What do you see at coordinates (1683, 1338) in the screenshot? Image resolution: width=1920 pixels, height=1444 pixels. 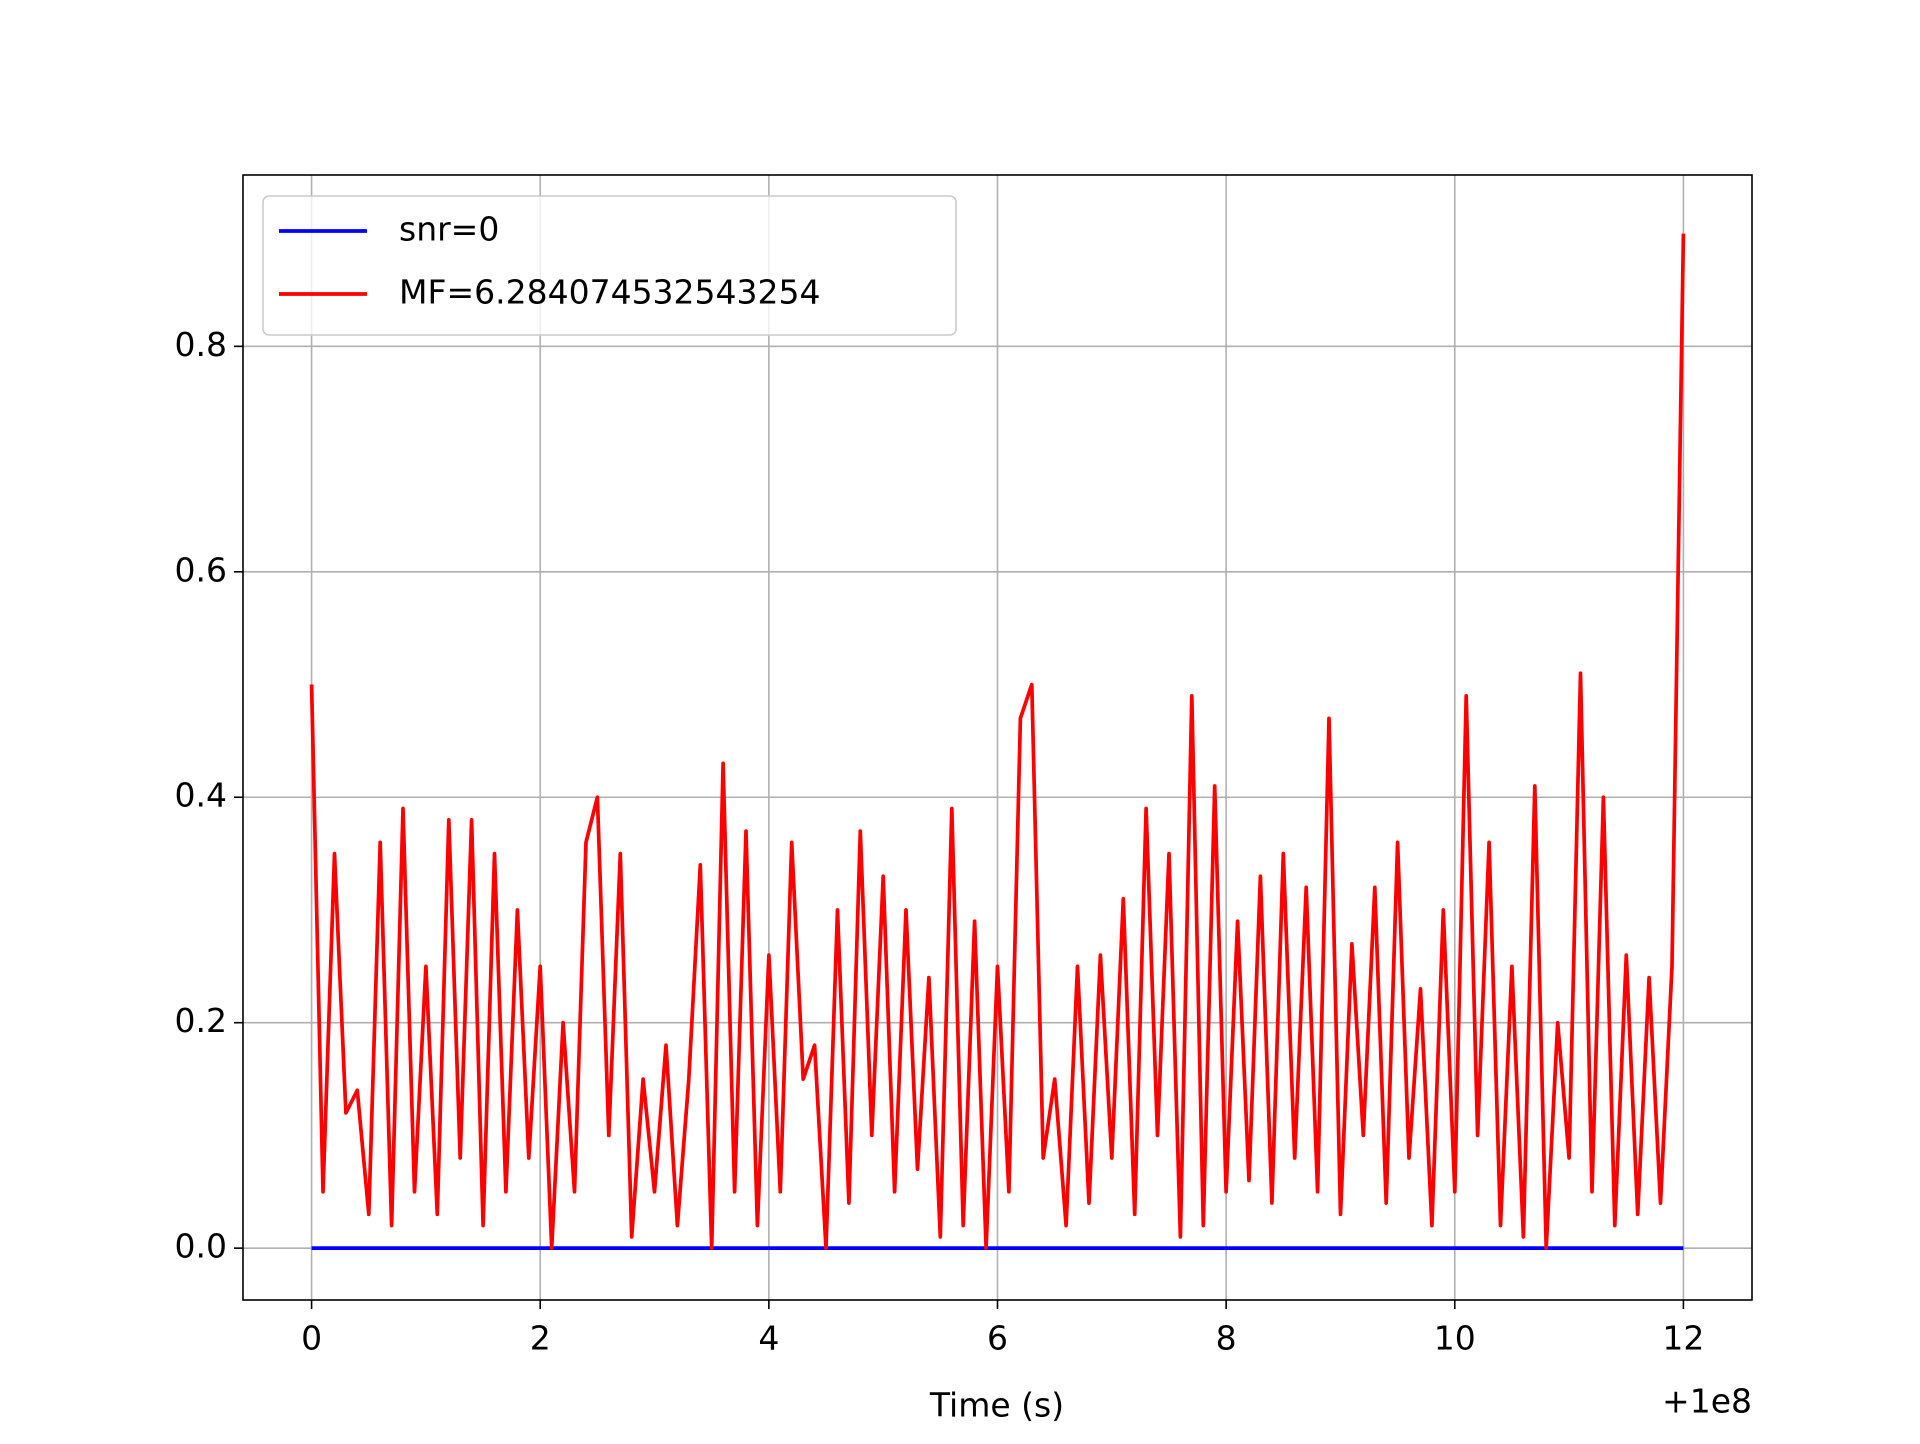 I see `x-tick-label: 12` at bounding box center [1683, 1338].